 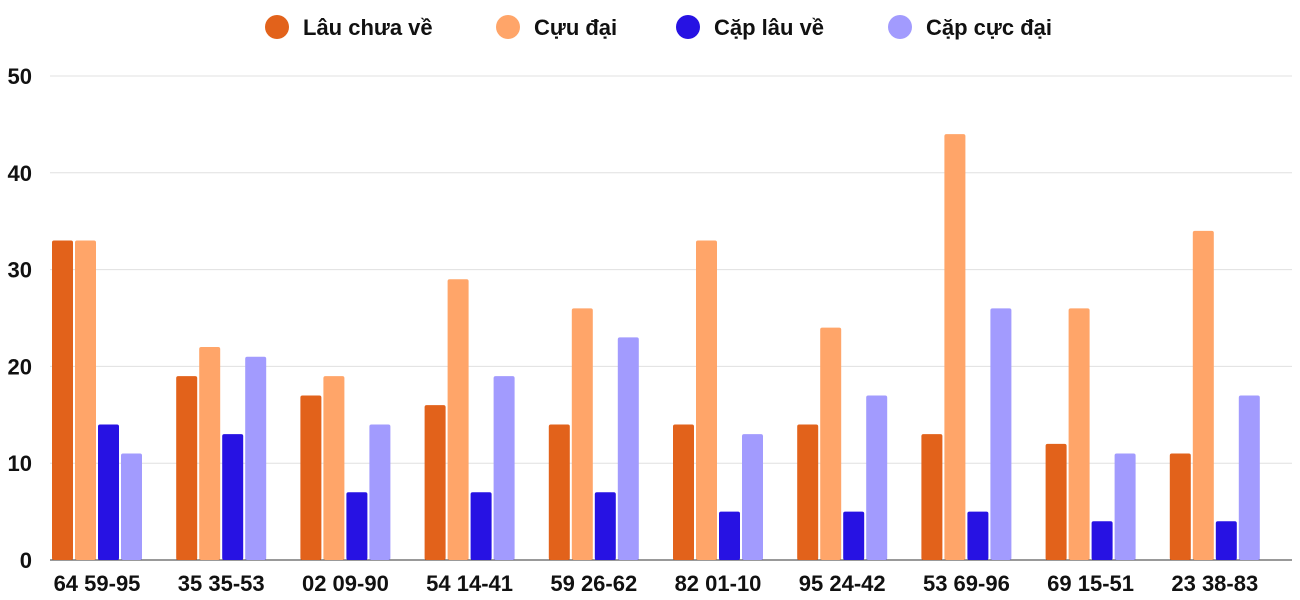 What do you see at coordinates (718, 583) in the screenshot?
I see `x-tick-label: 82 01-10` at bounding box center [718, 583].